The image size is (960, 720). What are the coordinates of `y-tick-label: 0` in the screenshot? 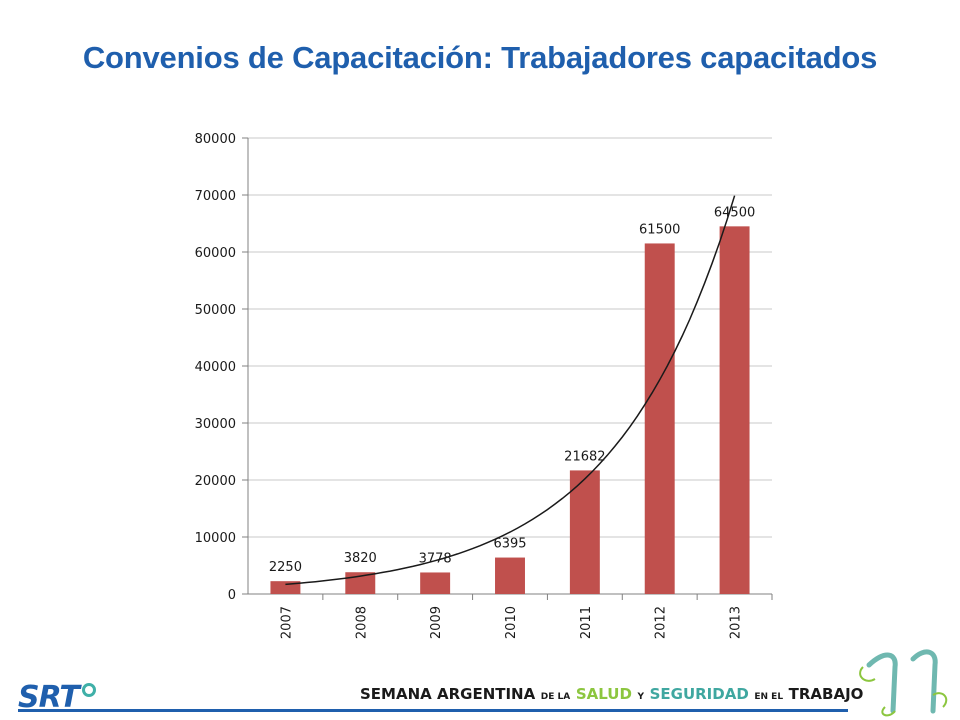 It's located at (232, 595).